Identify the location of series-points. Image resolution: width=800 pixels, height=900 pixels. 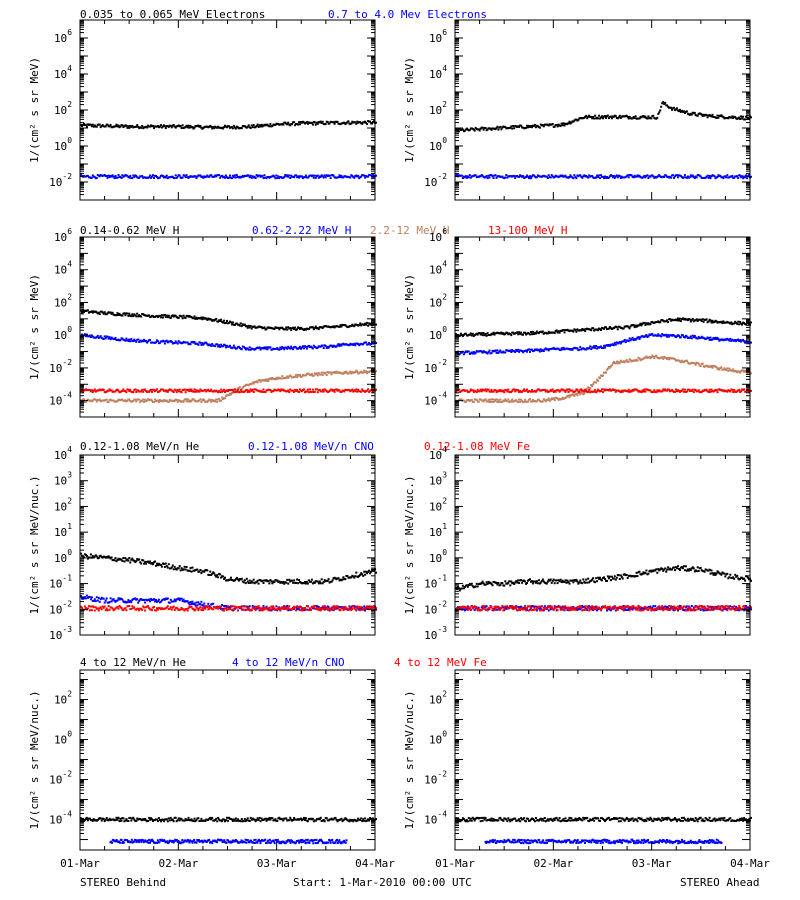
(603, 177).